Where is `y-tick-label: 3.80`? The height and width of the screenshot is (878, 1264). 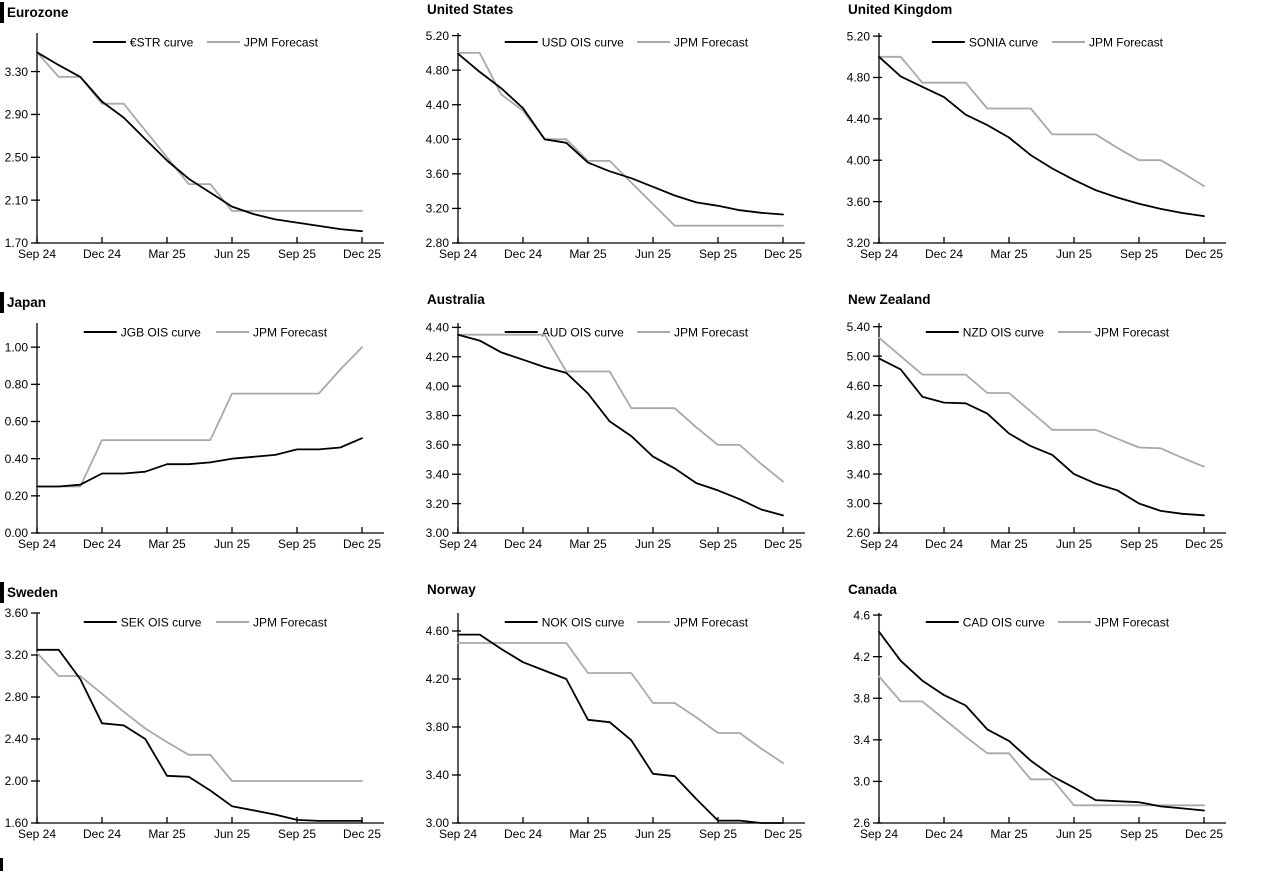 y-tick-label: 3.80 is located at coordinates (438, 416).